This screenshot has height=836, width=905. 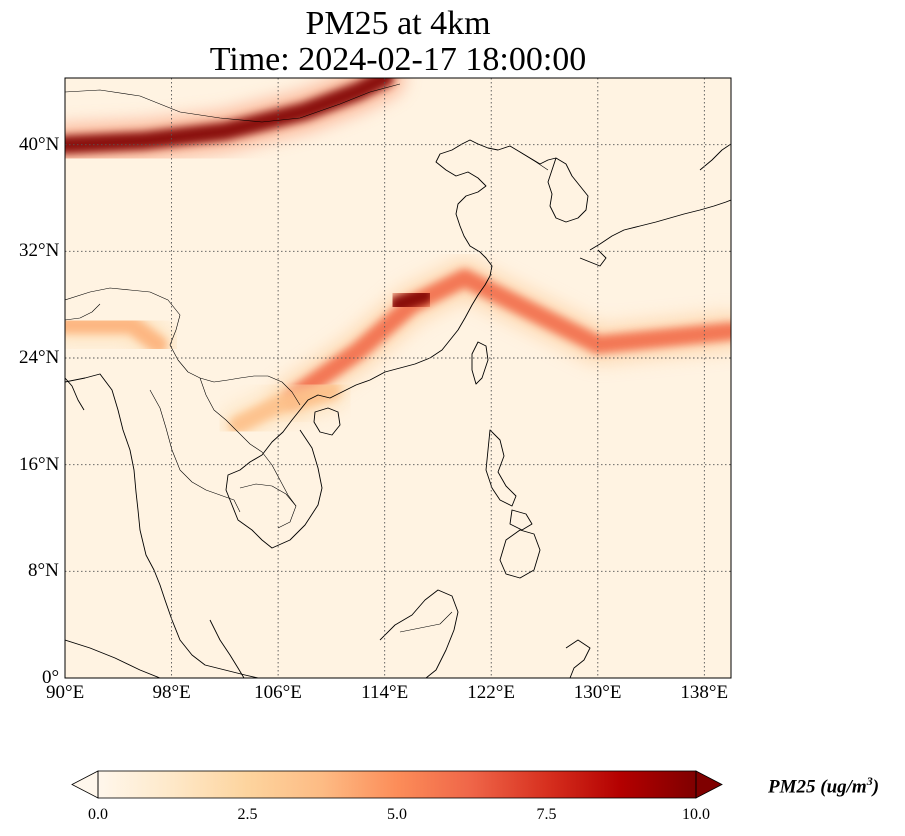 What do you see at coordinates (480, 363) in the screenshot?
I see `coastline-taiwan` at bounding box center [480, 363].